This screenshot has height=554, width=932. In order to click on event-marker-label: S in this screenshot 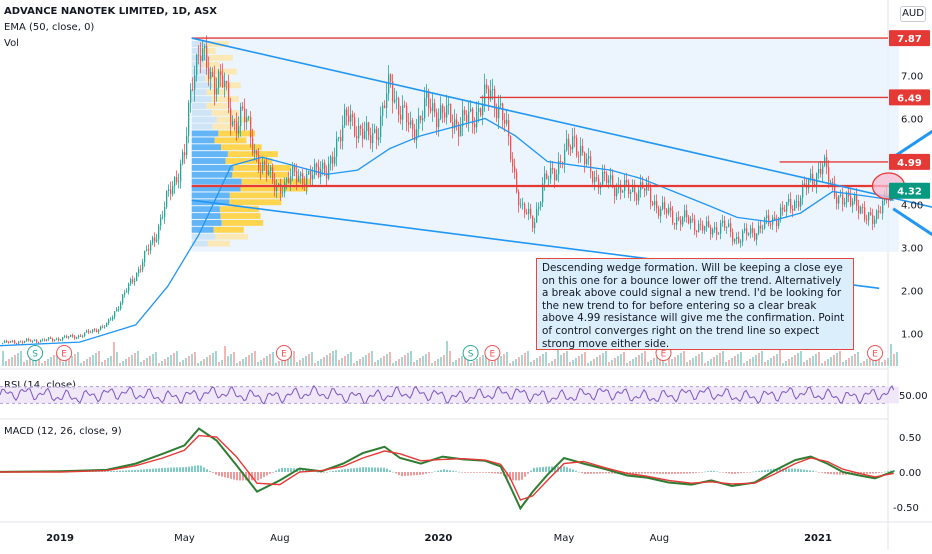, I will do `click(35, 355)`.